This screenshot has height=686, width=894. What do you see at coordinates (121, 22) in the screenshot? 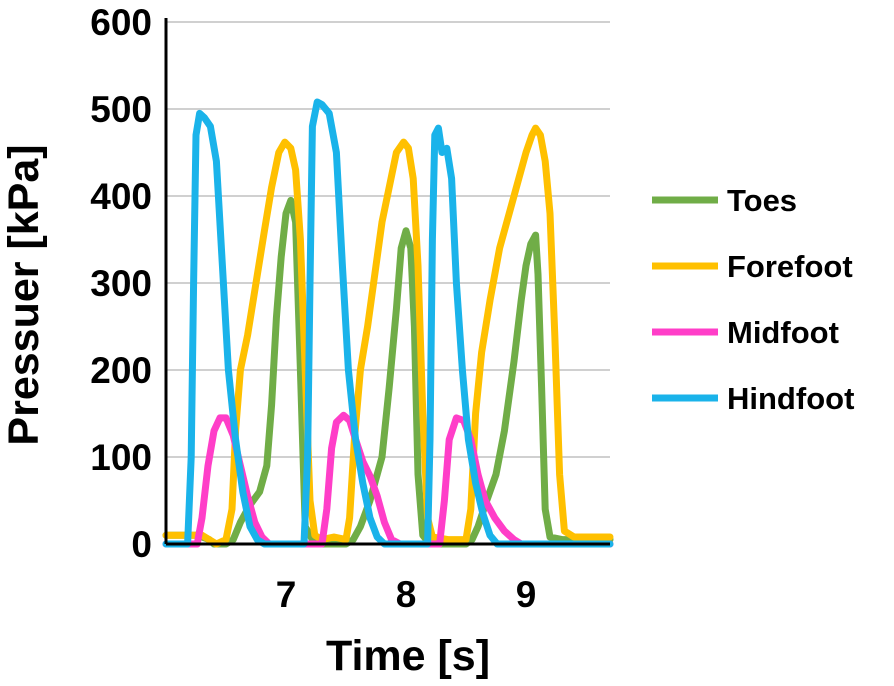
I see `y-tick-label: 600` at bounding box center [121, 22].